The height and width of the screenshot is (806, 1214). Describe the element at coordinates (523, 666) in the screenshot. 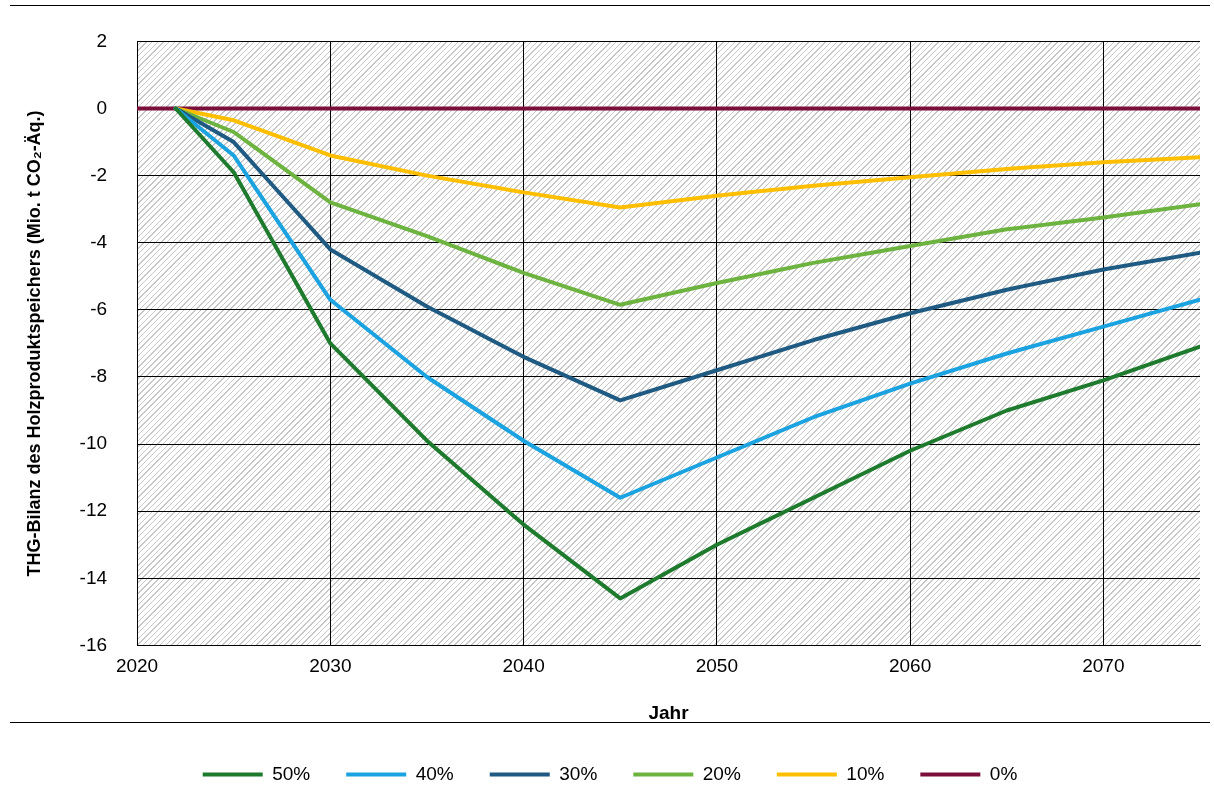

I see `x-tick-label: 2040` at that location.